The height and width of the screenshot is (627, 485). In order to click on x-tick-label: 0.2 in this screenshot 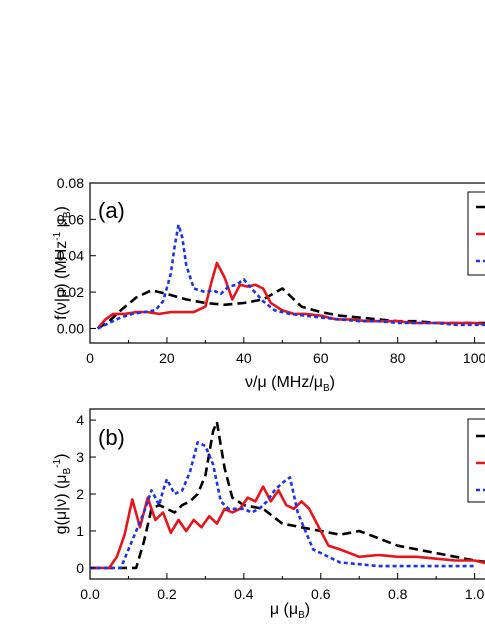, I will do `click(167, 594)`.